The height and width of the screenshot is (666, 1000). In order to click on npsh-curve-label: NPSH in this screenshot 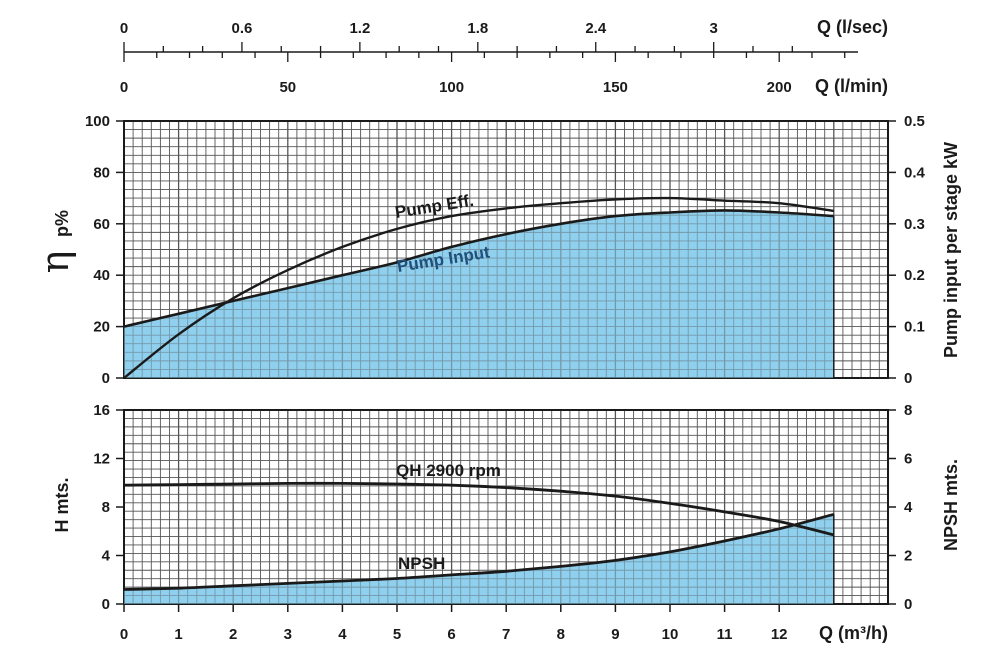, I will do `click(421, 563)`.